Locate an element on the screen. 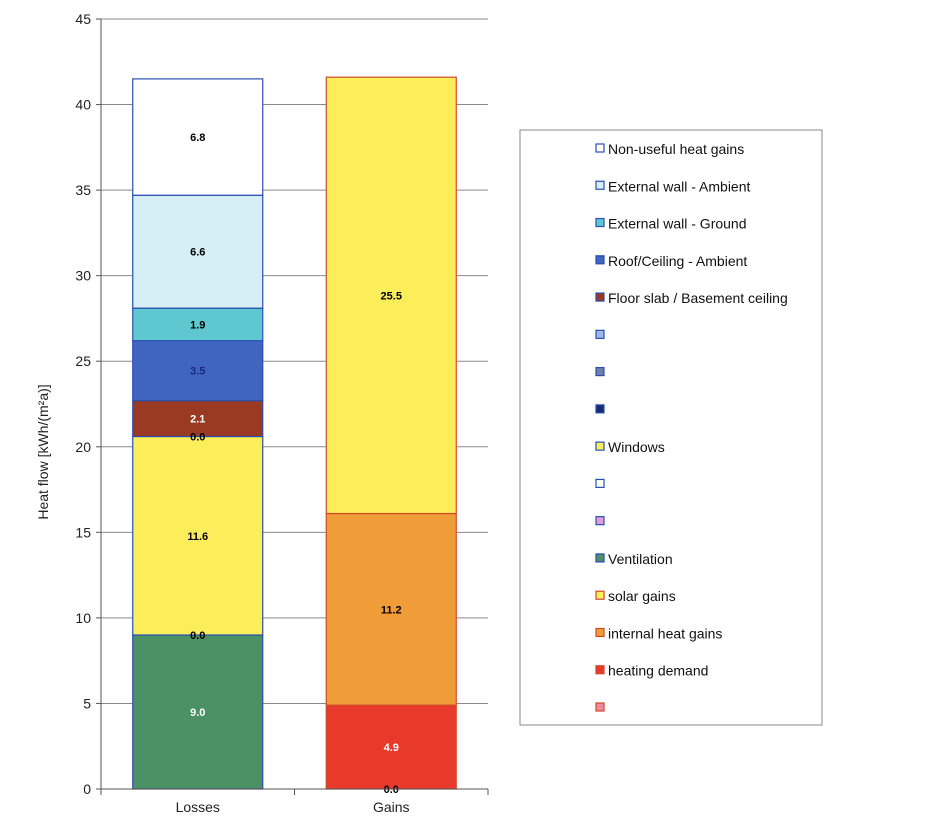  data-label: 6.6 is located at coordinates (197, 253).